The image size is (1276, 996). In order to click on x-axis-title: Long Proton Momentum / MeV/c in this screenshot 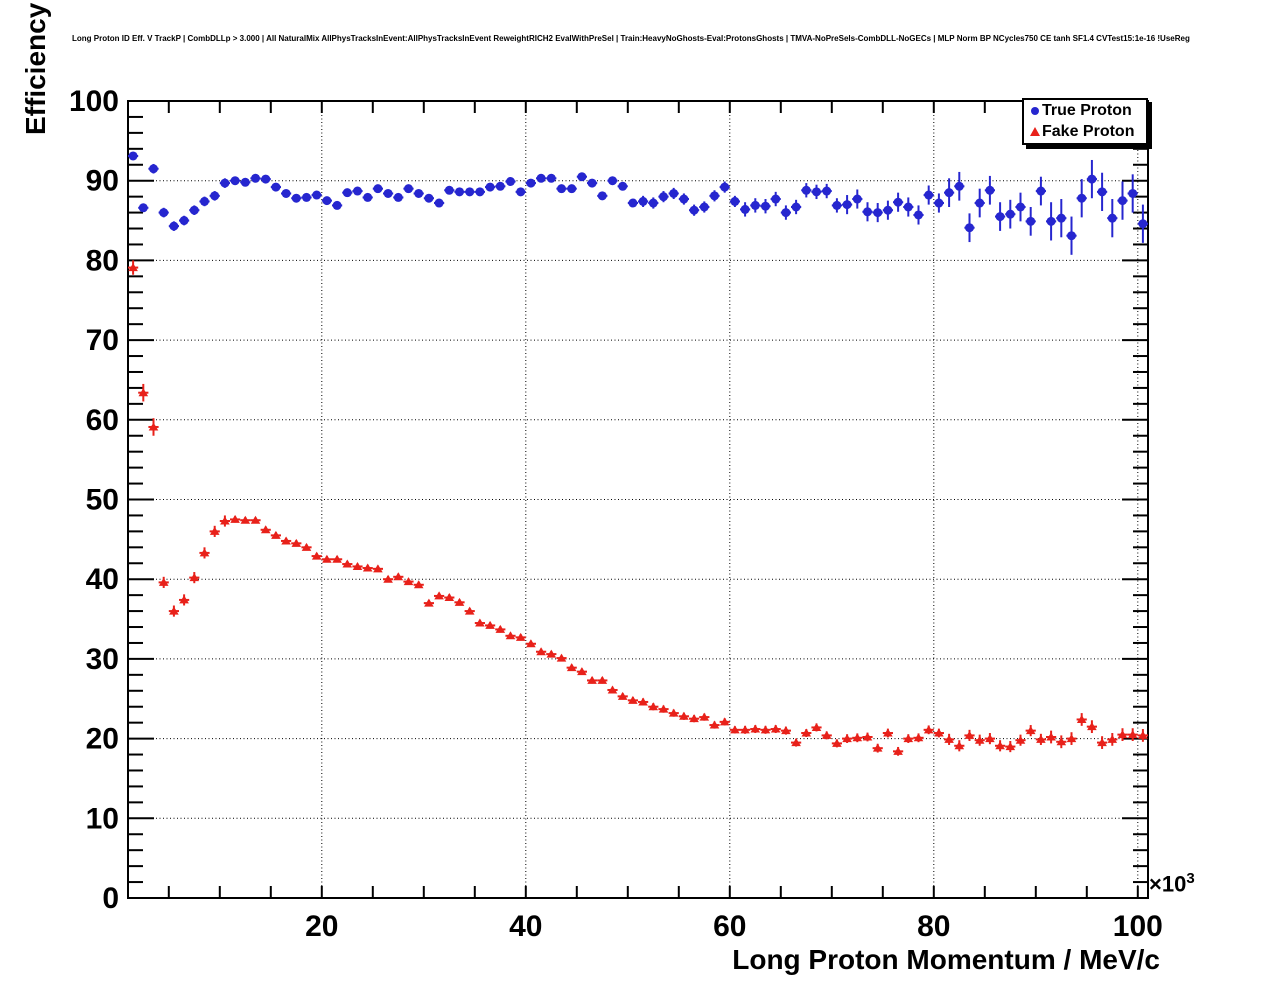, I will do `click(946, 959)`.